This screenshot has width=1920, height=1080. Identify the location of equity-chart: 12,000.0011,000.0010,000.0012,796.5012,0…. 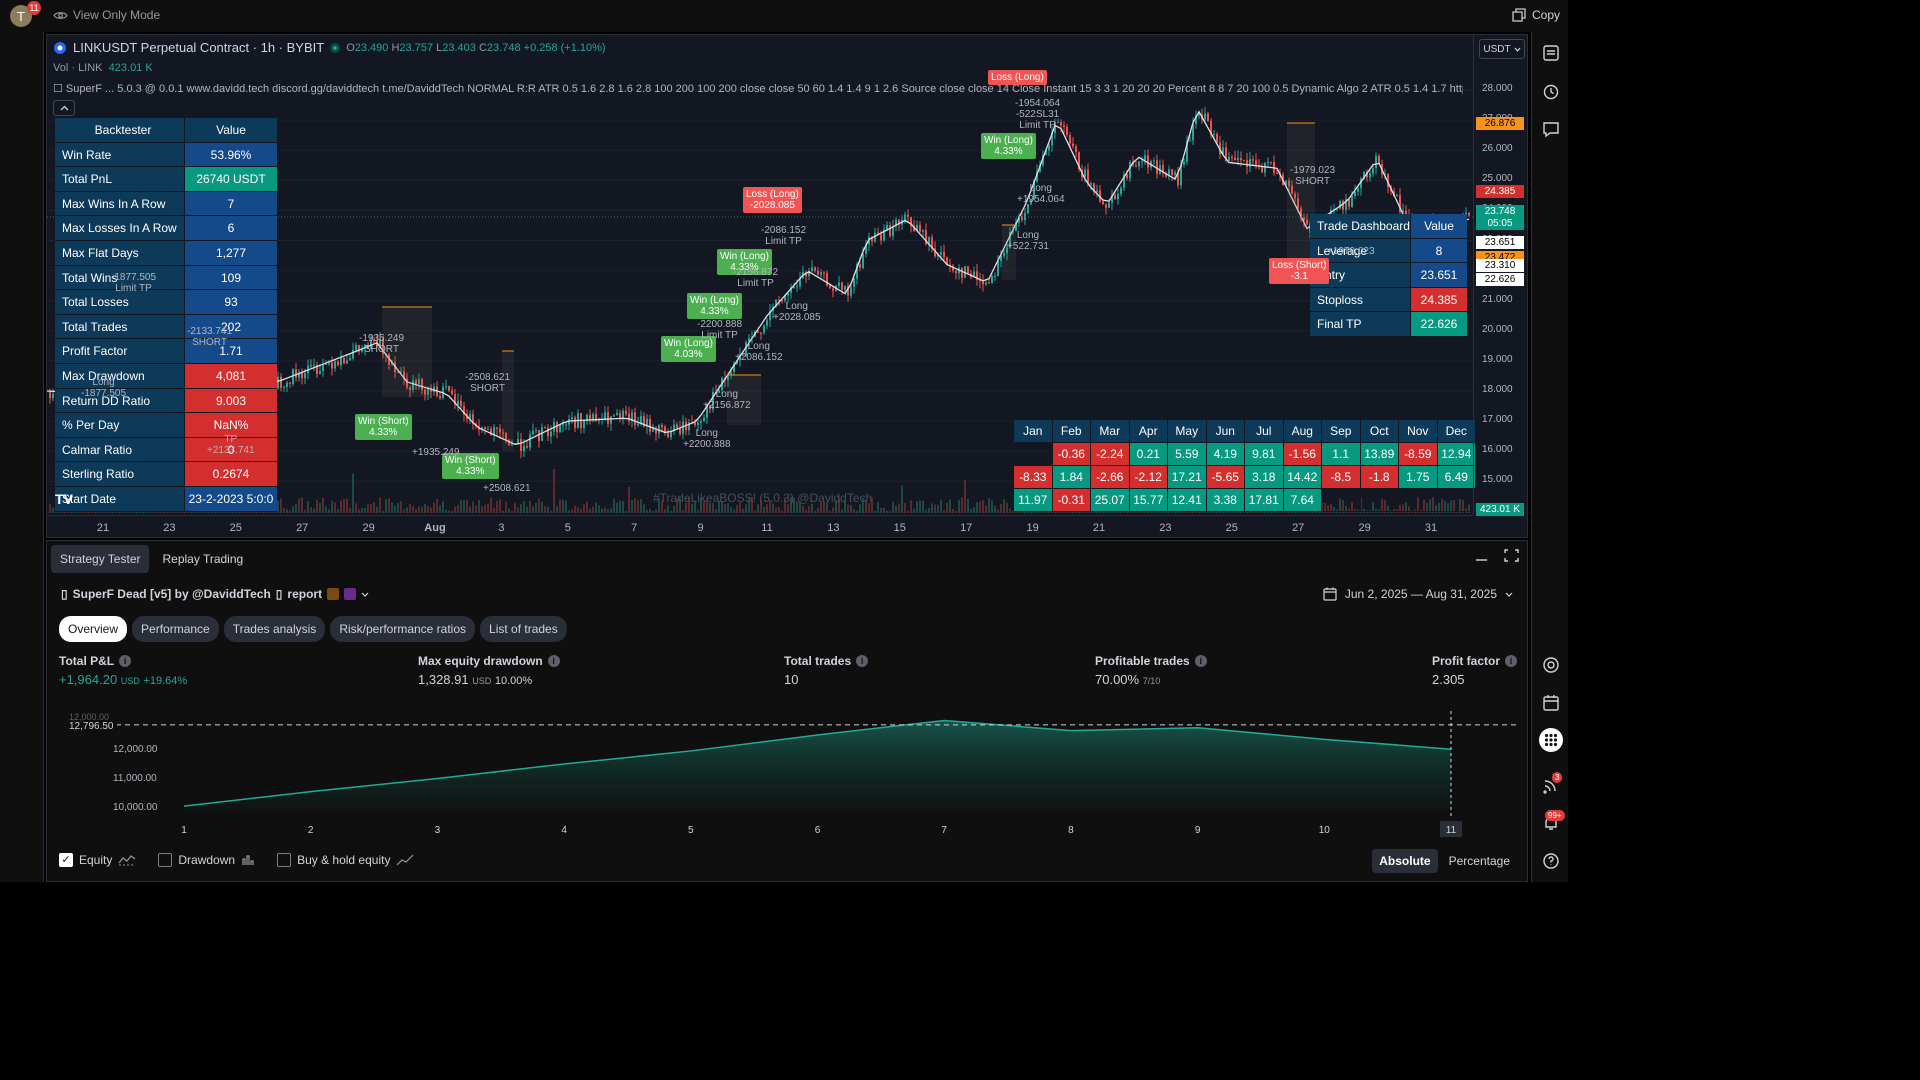
(787, 779).